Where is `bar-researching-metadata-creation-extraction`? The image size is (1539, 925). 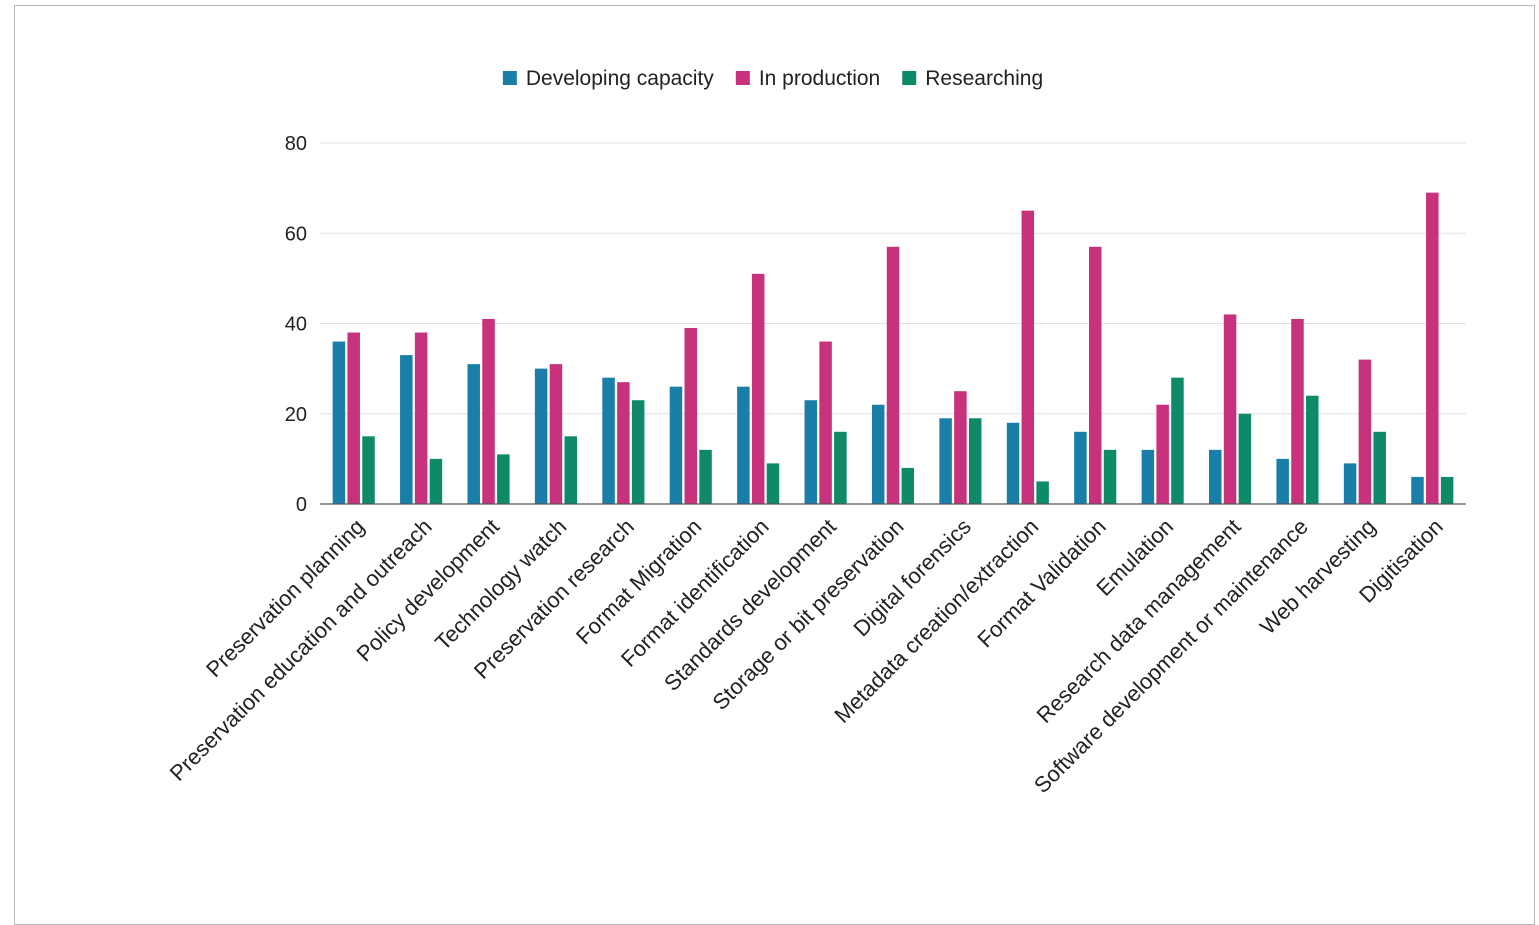 bar-researching-metadata-creation-extraction is located at coordinates (1042, 492).